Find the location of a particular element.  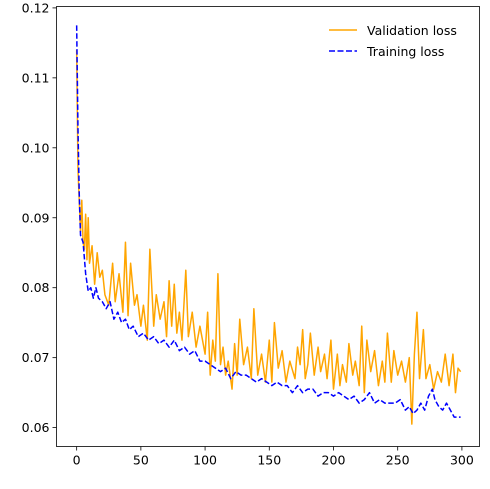

x-axis-ticks: 0 50 100 150 200 250 300 is located at coordinates (273, 457).